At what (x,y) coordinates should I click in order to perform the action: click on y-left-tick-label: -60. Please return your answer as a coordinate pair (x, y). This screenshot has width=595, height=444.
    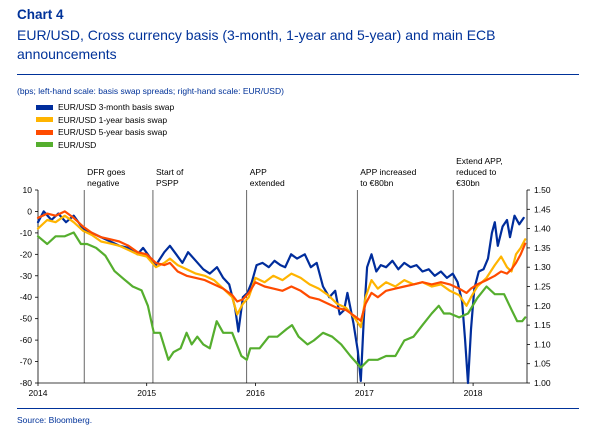
    Looking at the image, I should click on (26, 340).